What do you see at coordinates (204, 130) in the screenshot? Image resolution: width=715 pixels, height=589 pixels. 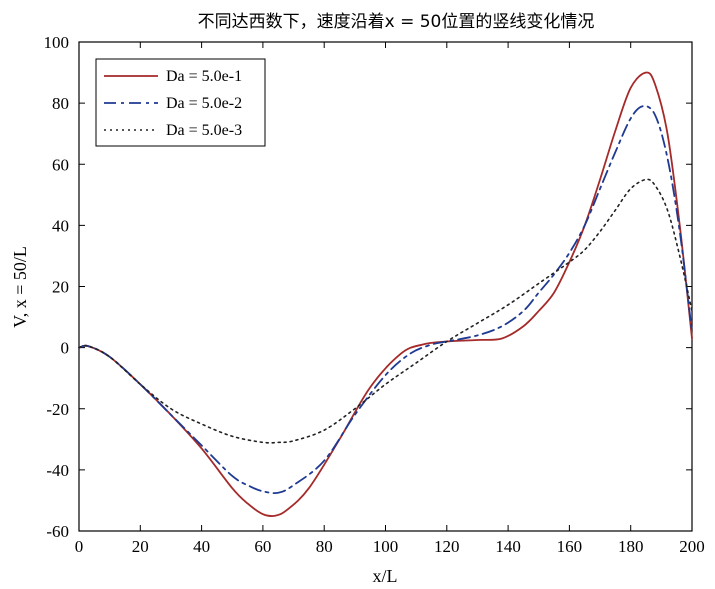 I see `legend-label: Da = 5.0e-3` at bounding box center [204, 130].